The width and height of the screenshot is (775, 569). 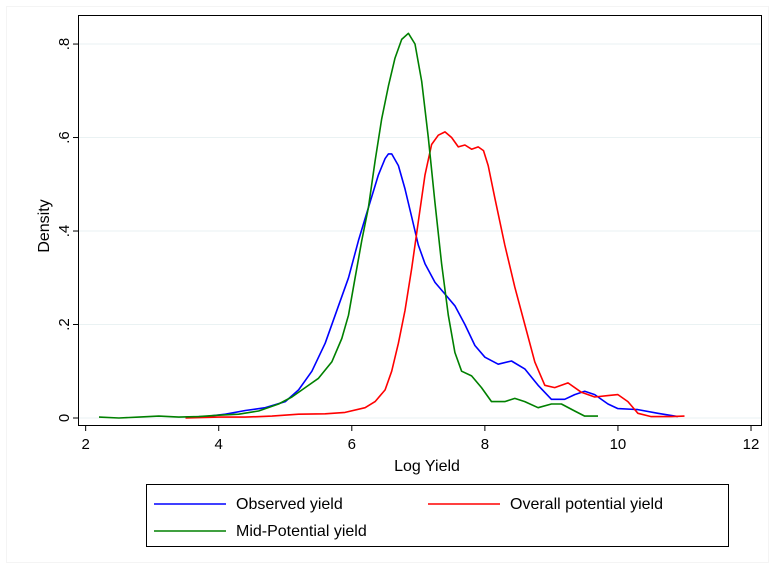 What do you see at coordinates (64, 44) in the screenshot?
I see `y-tick-label: .8` at bounding box center [64, 44].